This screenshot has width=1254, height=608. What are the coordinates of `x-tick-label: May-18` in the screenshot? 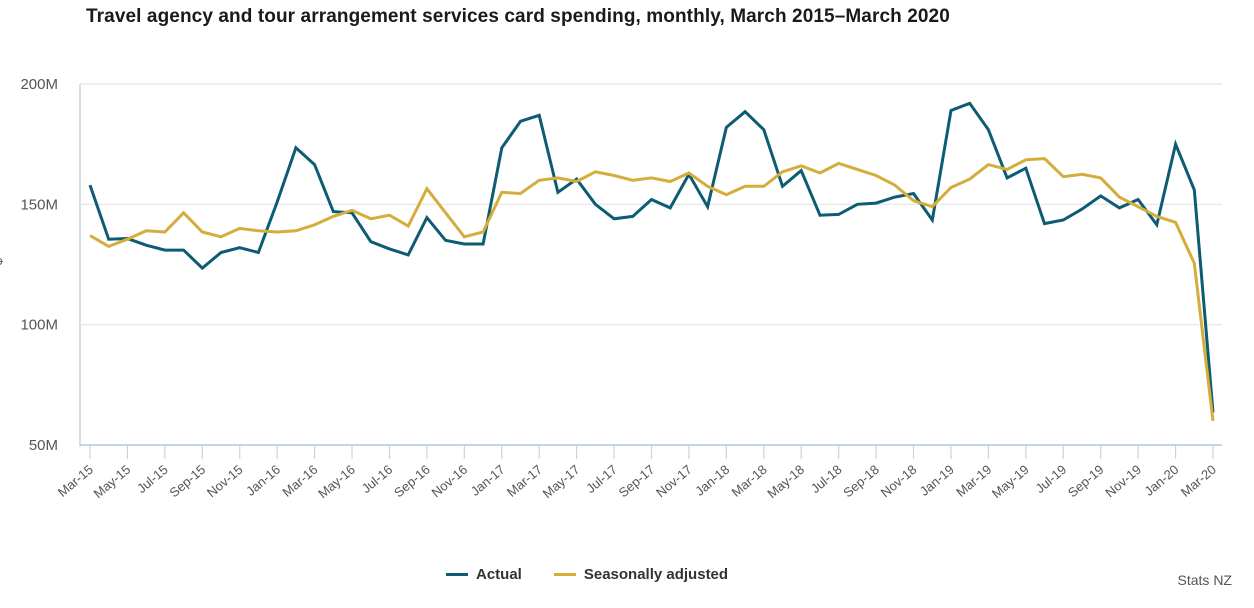 It's located at (785, 481).